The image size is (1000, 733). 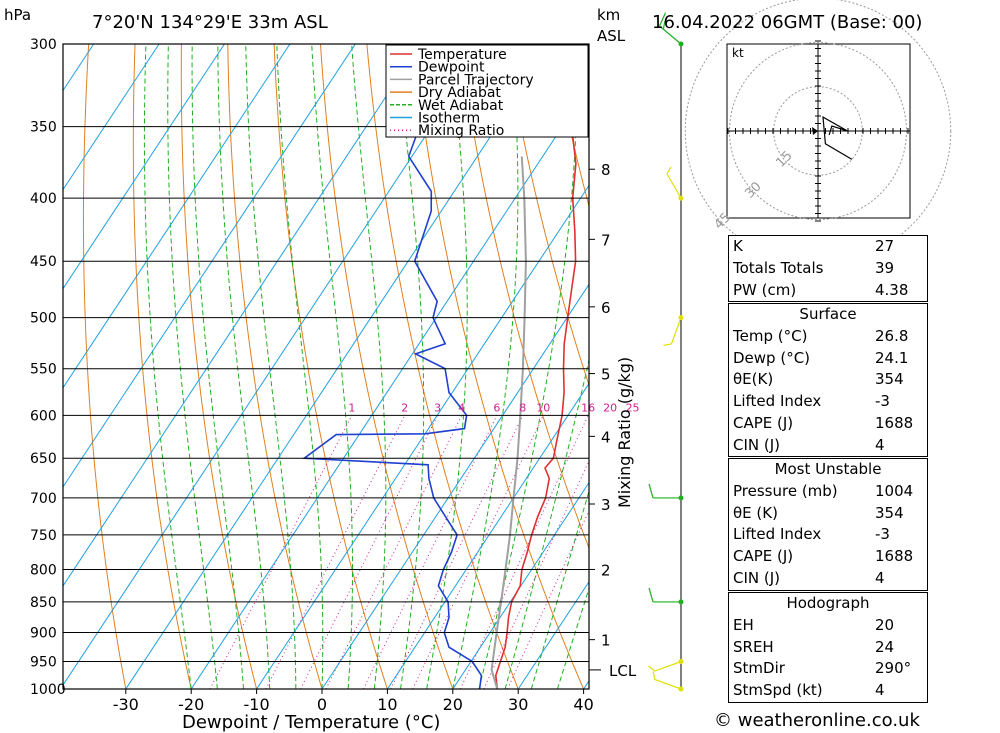 I want to click on km-tick-label: 7, so click(x=606, y=240).